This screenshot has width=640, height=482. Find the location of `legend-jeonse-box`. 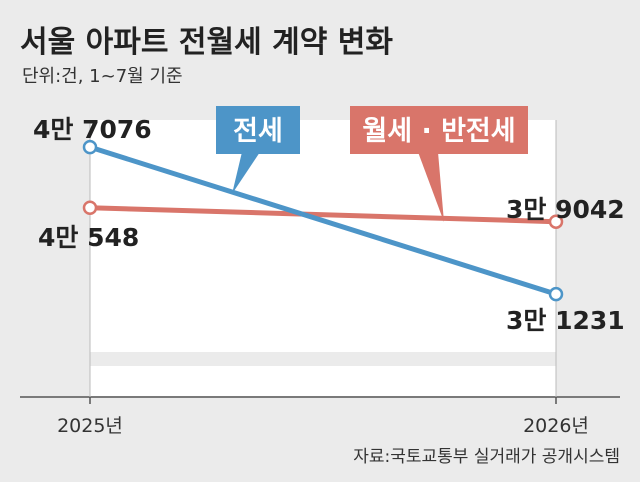

legend-jeonse-box is located at coordinates (258, 130).